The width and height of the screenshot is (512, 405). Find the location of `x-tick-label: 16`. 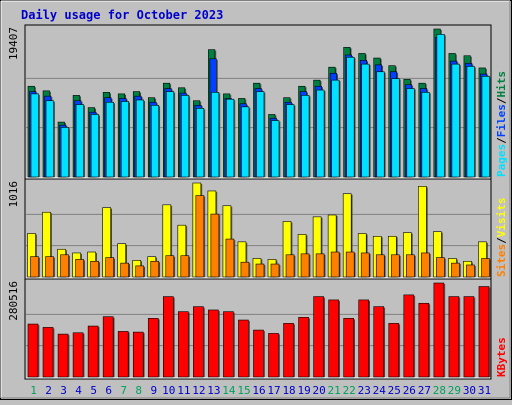

x-tick-label: 16 is located at coordinates (258, 390).